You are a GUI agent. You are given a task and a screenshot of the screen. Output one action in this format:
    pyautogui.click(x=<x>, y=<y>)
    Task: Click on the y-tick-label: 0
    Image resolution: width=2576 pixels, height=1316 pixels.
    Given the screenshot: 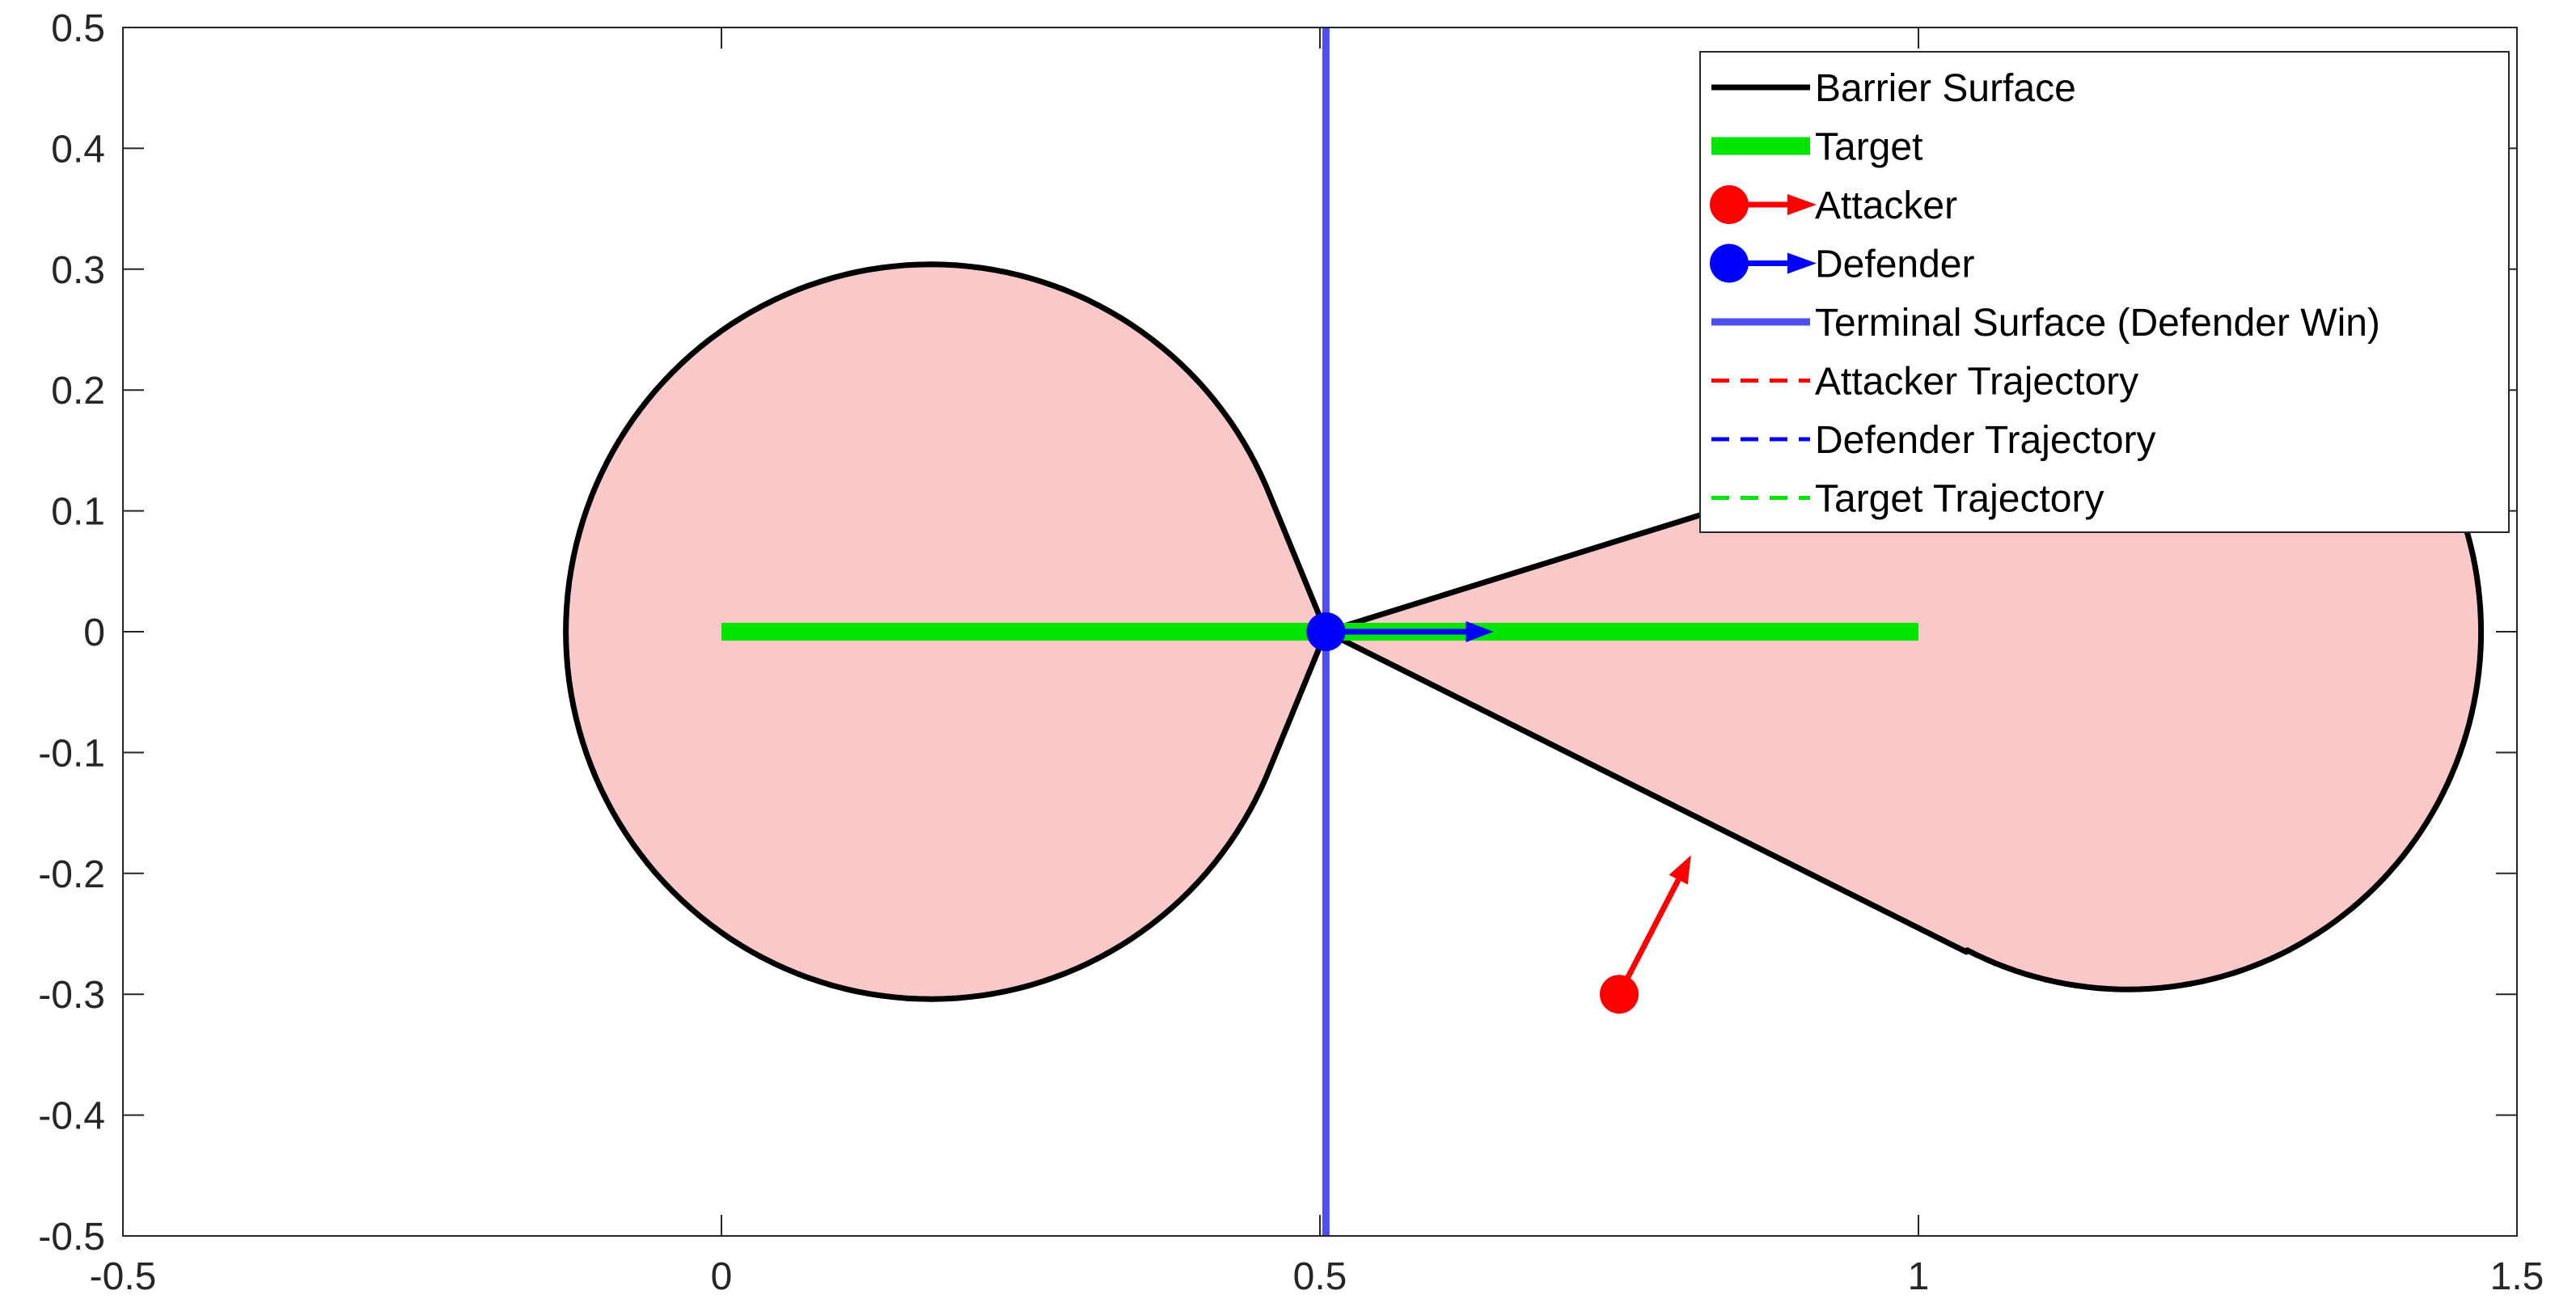 What is the action you would take?
    pyautogui.click(x=94, y=632)
    